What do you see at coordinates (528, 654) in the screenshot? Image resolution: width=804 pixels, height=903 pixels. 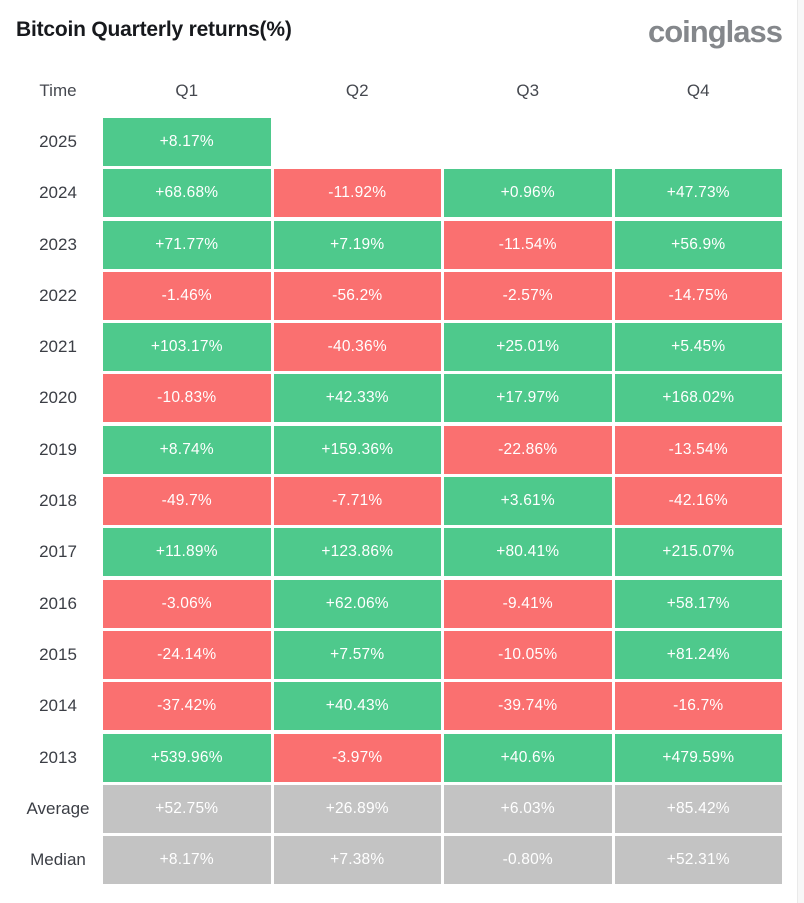 I see `return-cell: -10.05%` at bounding box center [528, 654].